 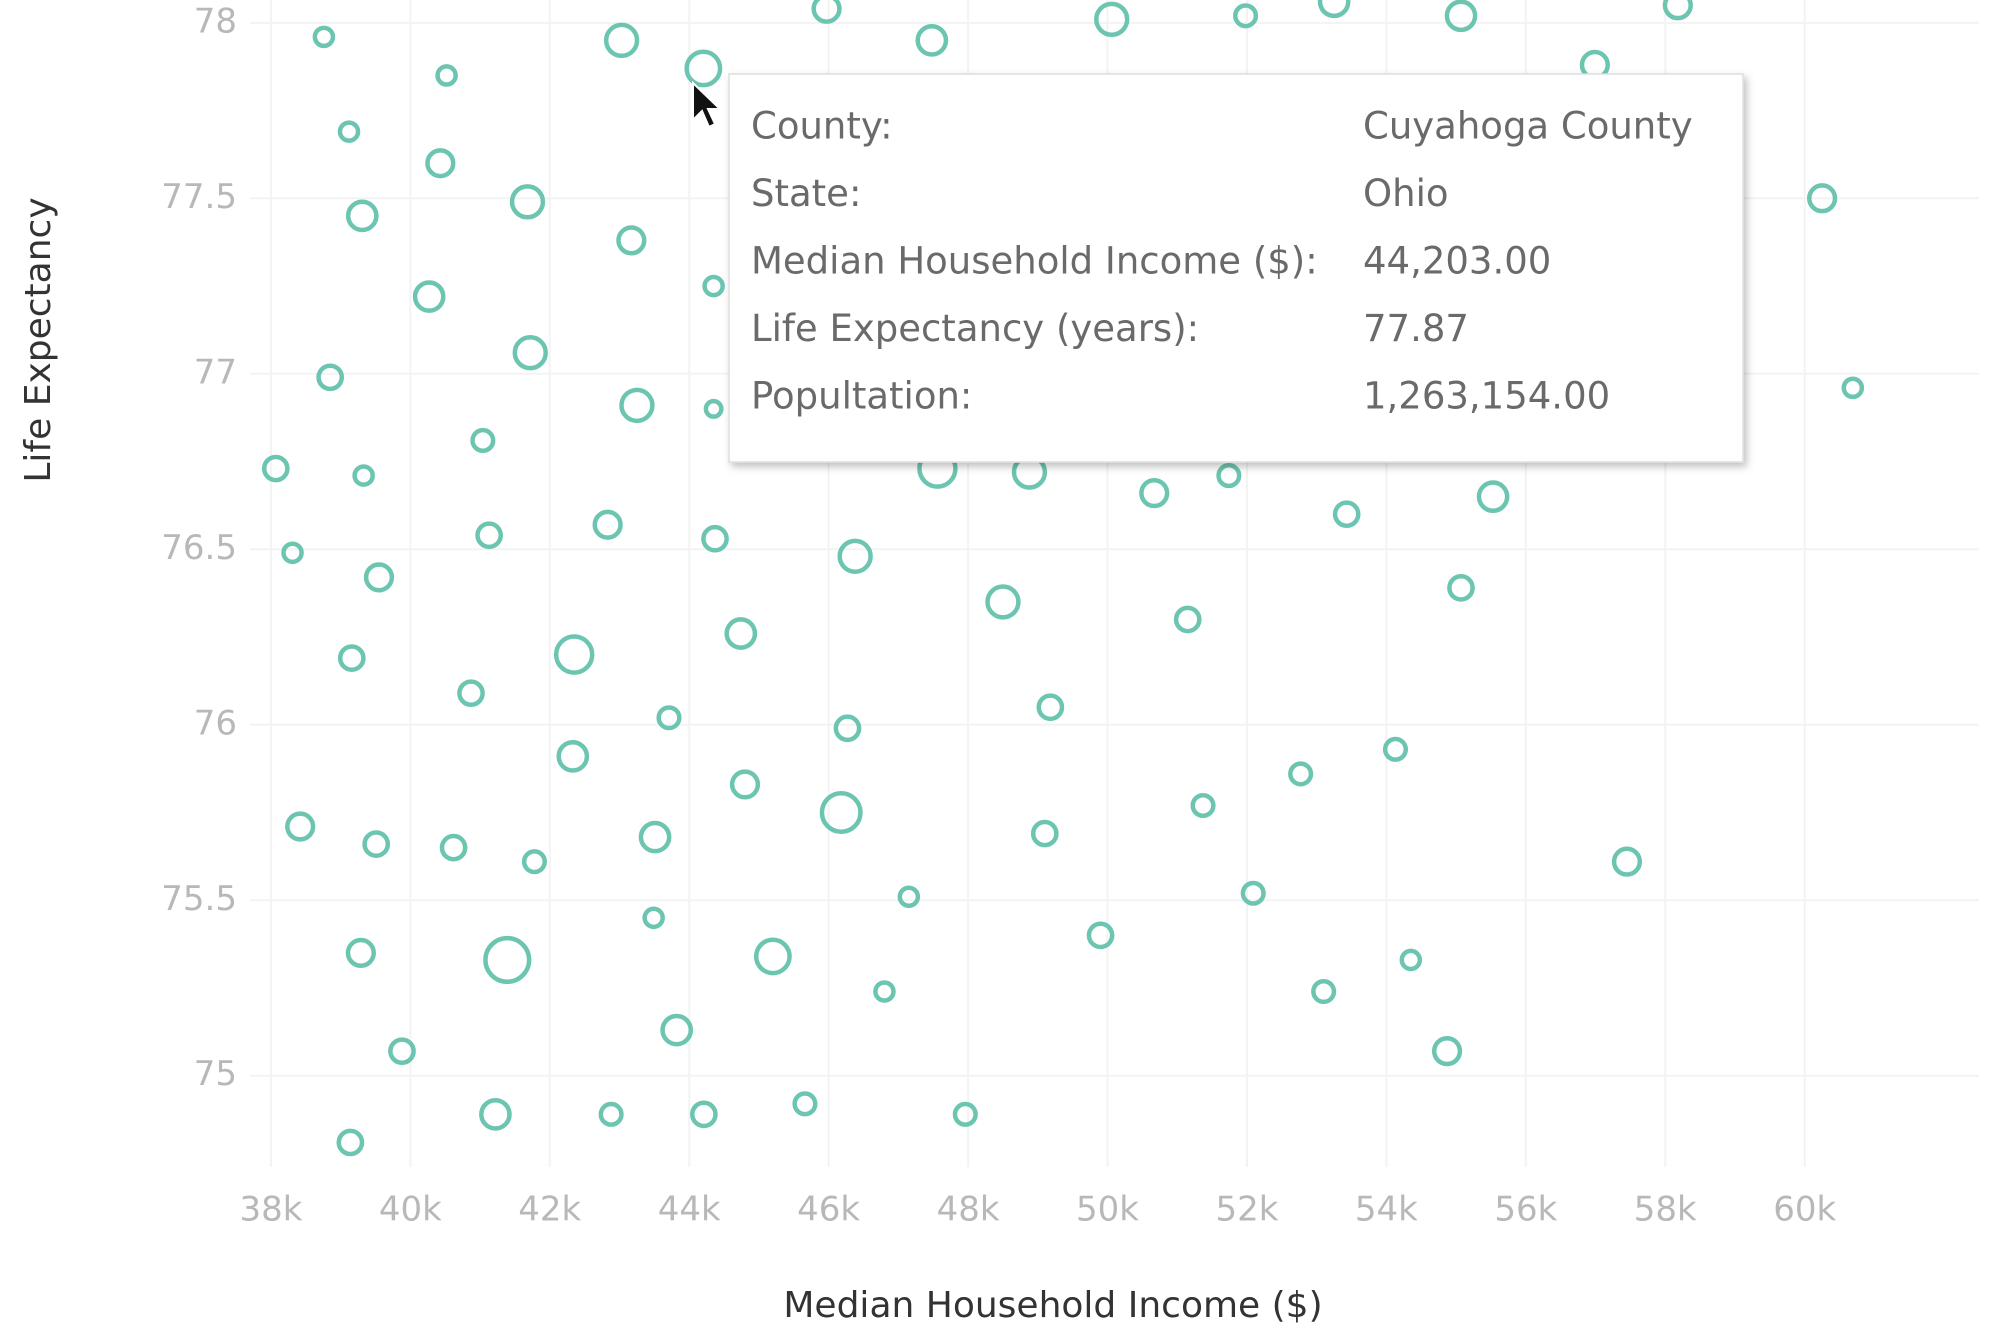 I want to click on tooltip-value: Ohio, so click(x=1406, y=193).